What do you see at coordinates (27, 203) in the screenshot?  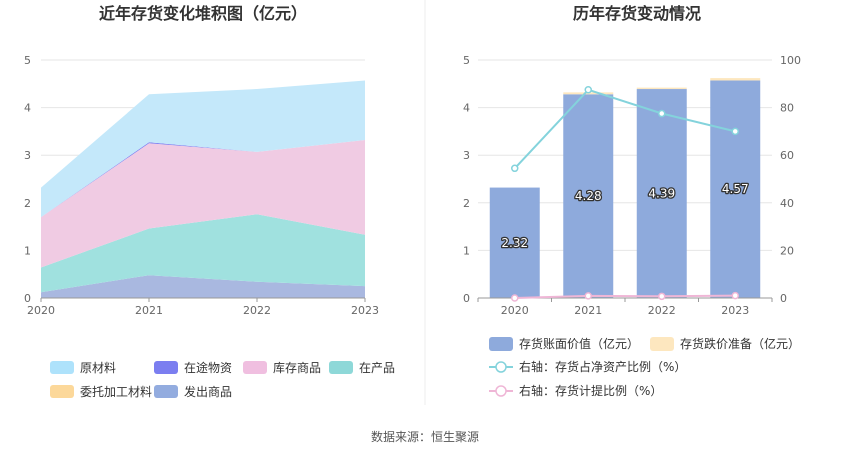 I see `left-y-tick-label: 2` at bounding box center [27, 203].